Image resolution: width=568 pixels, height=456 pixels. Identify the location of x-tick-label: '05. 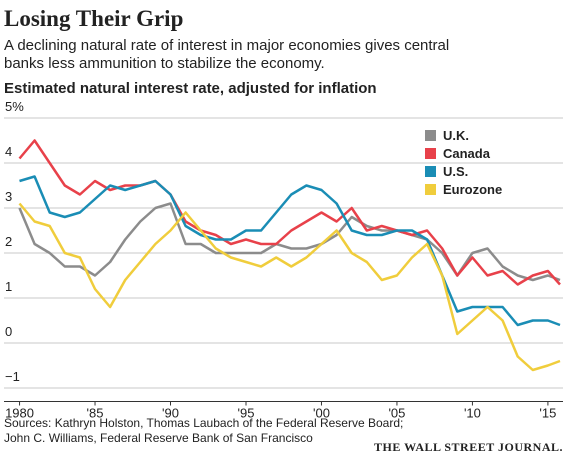
(396, 413).